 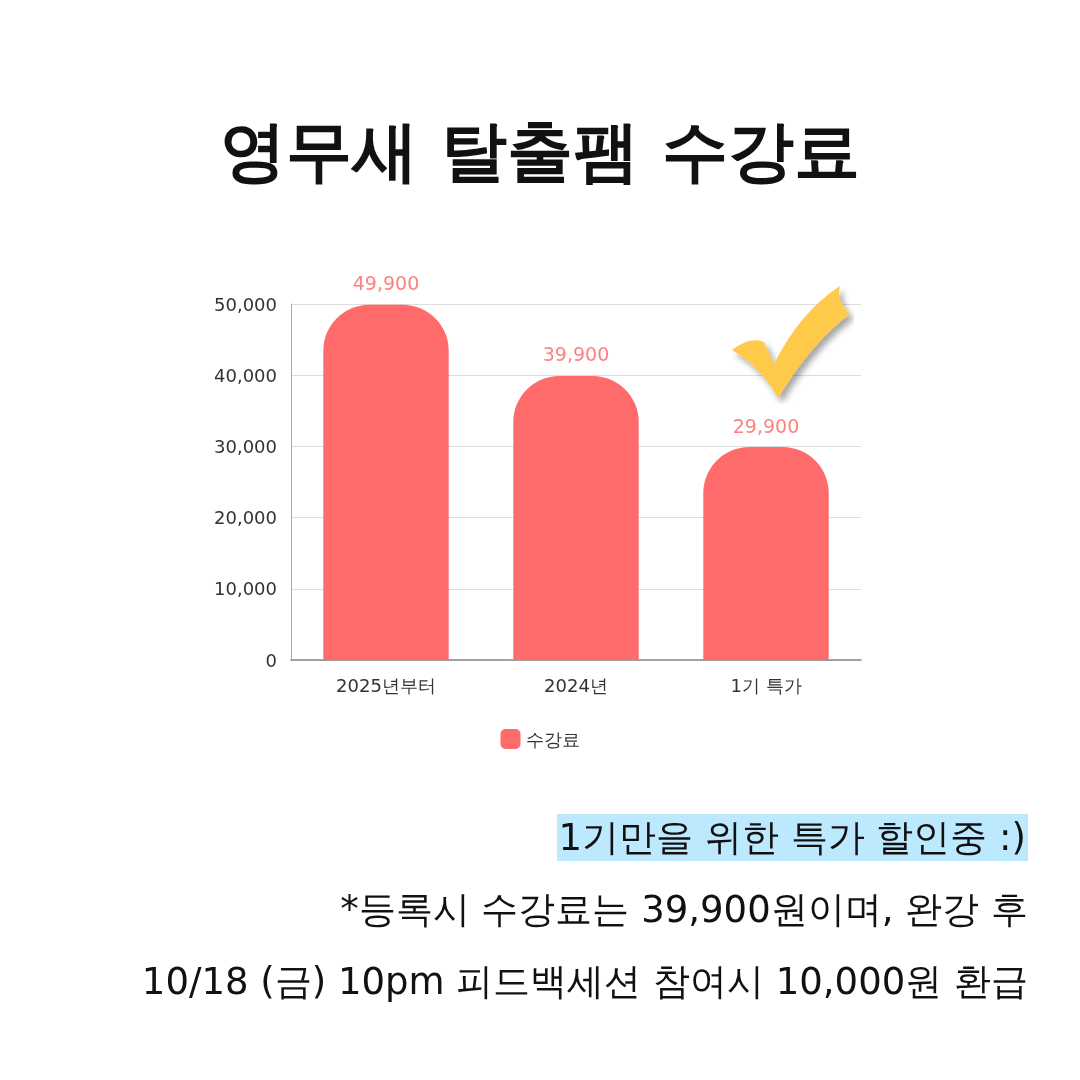 I want to click on x-tick-label: 2024년, so click(x=576, y=685).